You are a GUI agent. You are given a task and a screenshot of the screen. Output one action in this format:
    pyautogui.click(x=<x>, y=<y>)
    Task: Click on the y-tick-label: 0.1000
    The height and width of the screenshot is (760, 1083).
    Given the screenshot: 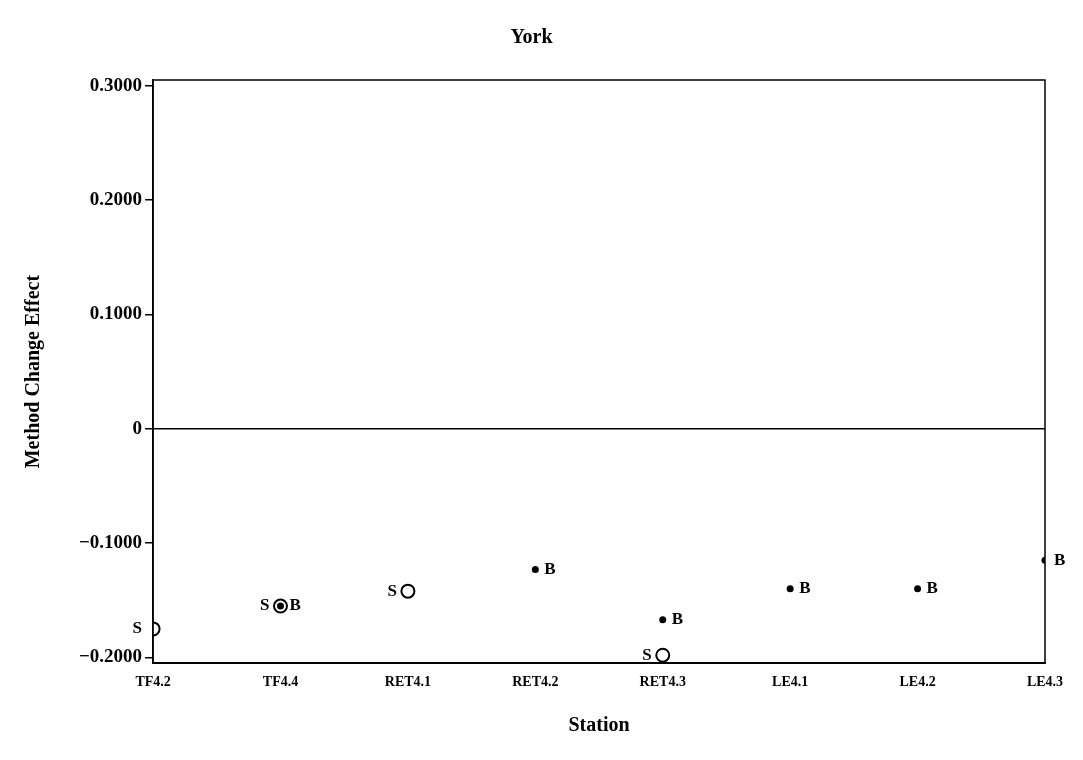 What is the action you would take?
    pyautogui.click(x=116, y=313)
    